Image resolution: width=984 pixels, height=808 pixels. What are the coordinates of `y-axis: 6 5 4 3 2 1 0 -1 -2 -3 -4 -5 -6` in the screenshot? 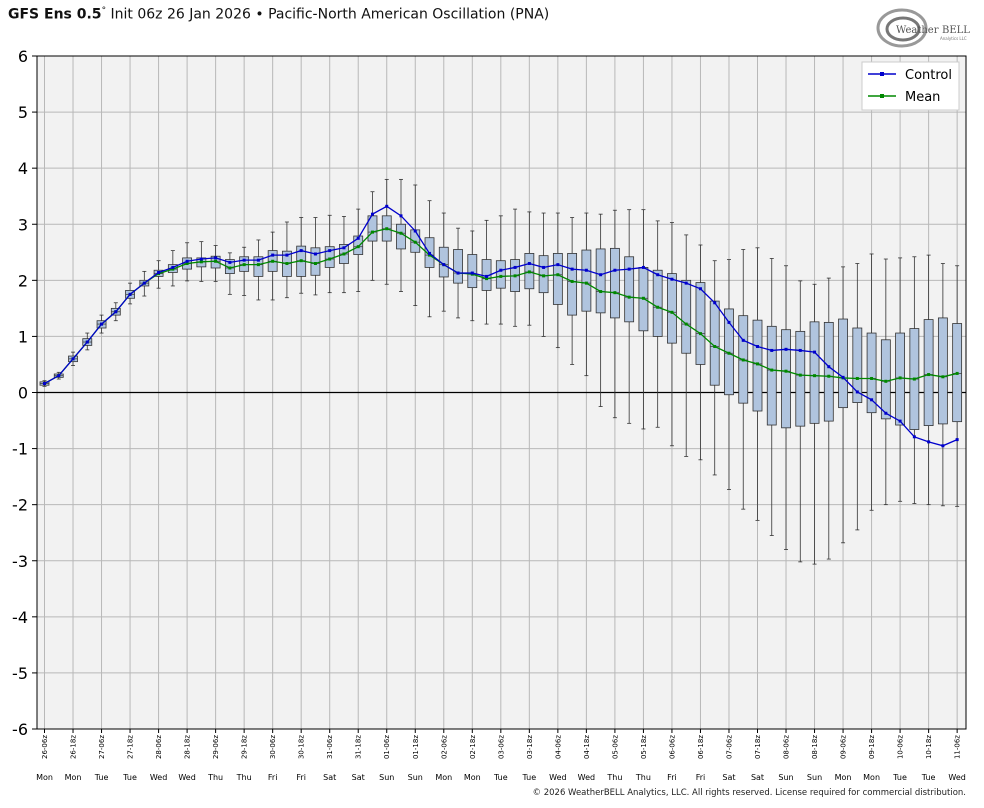 It's located at (24, 393).